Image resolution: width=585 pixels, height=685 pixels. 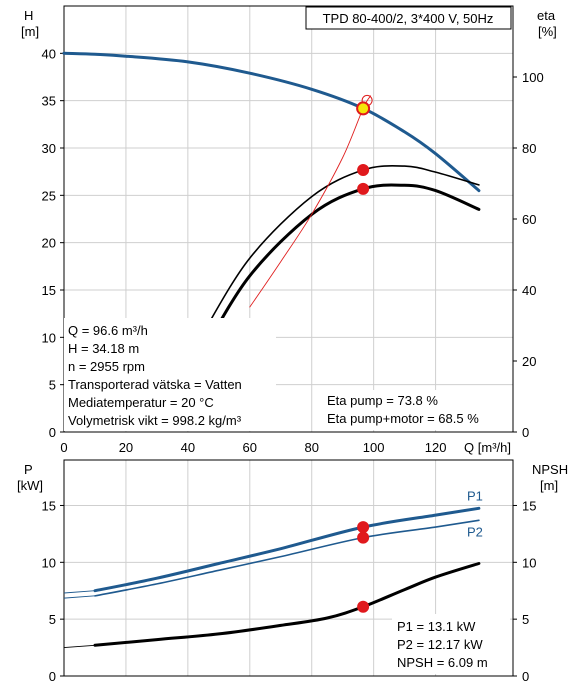 I want to click on info-line-n: n = 2955 rpm, so click(x=106, y=366).